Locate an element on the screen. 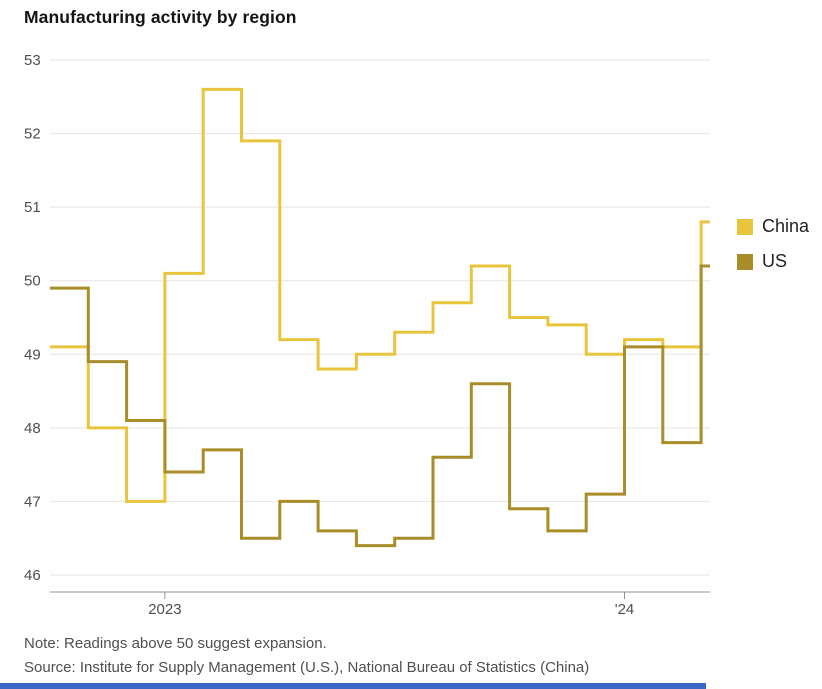  legend-label-us: US is located at coordinates (775, 261).